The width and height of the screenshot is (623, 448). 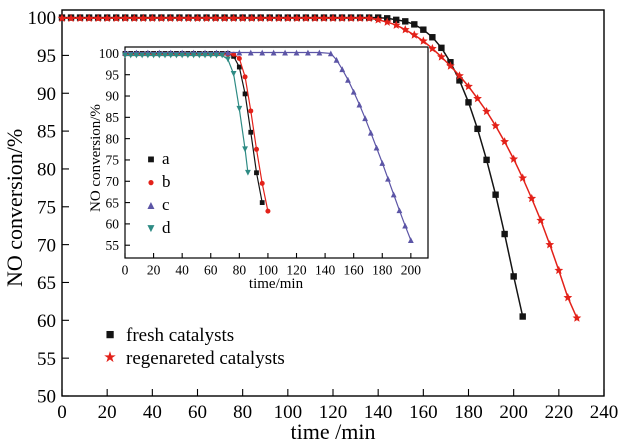 I want to click on legend-item-c: ▲ c, so click(x=156, y=204).